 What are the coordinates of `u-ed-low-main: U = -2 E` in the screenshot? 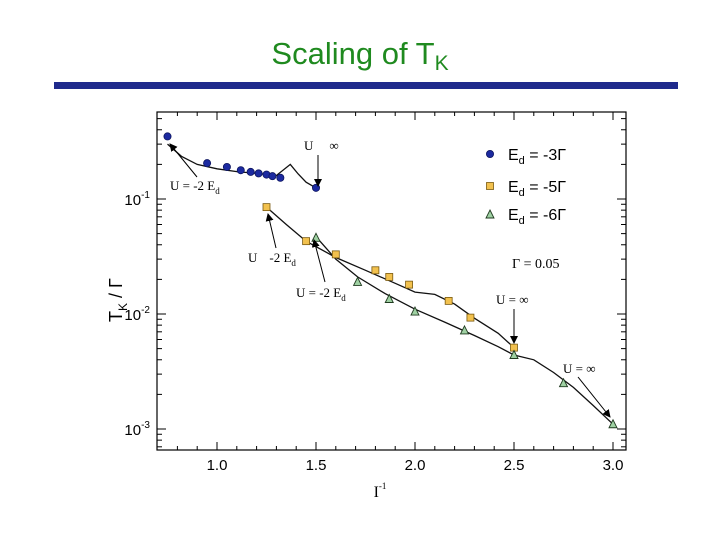 It's located at (318, 292).